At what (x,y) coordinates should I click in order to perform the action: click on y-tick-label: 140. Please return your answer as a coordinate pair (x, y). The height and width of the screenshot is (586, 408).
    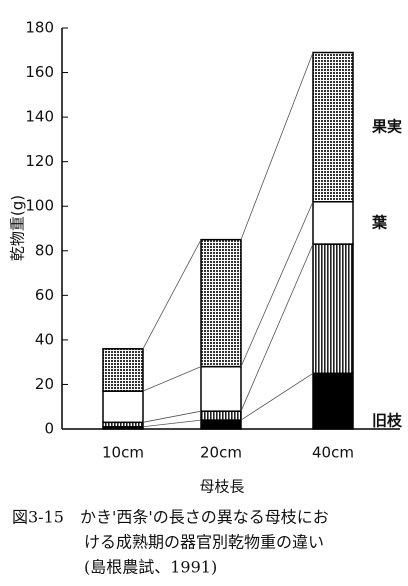
    Looking at the image, I should click on (39, 117).